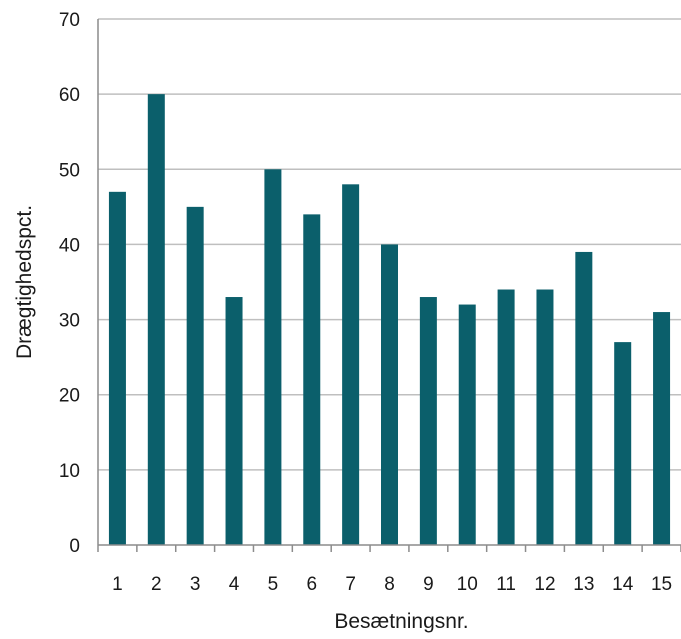 The height and width of the screenshot is (639, 681). I want to click on x-tick-label: 6, so click(311, 584).